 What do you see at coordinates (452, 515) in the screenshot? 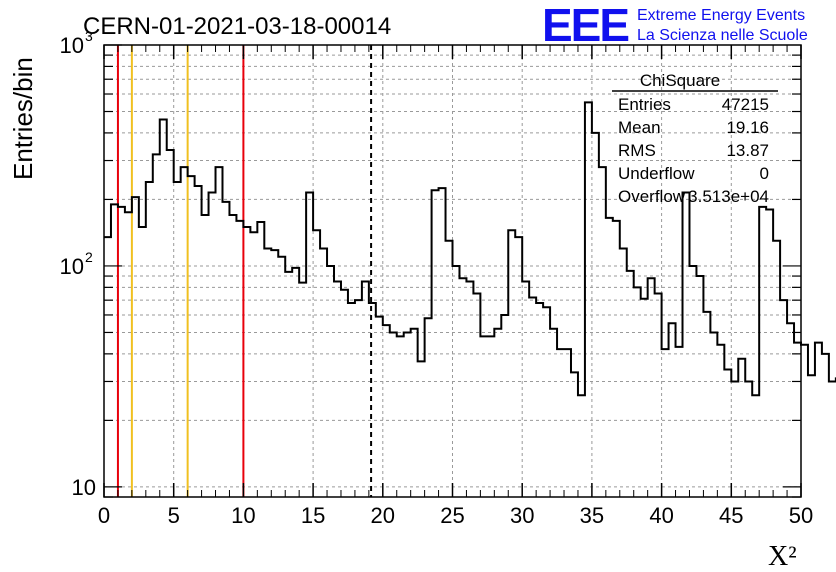
I see `x-tick-label: 25` at bounding box center [452, 515].